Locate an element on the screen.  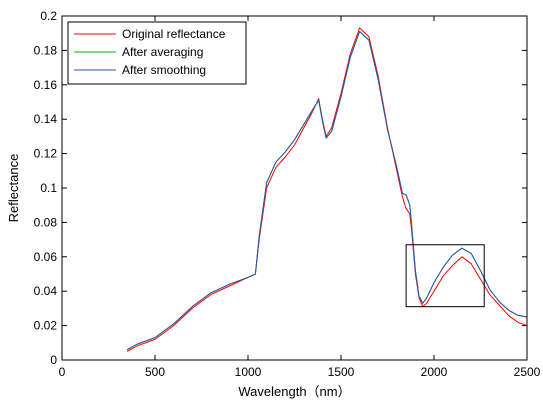
y-tick-label: 0.12 is located at coordinates (46, 154).